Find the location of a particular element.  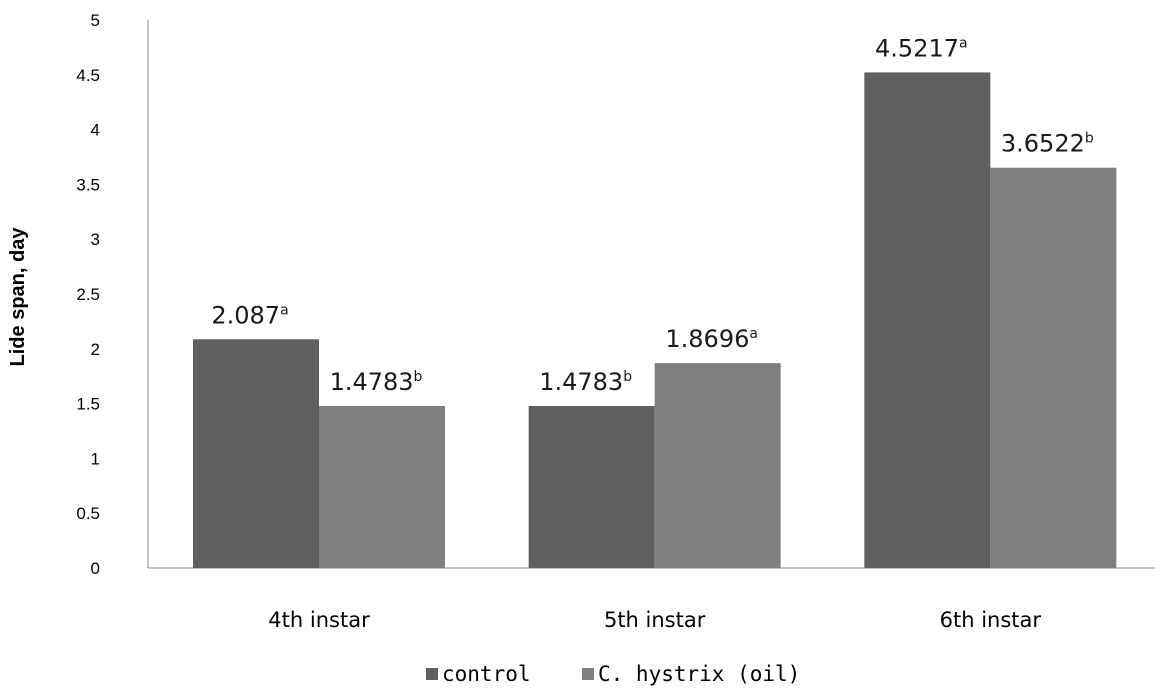

category-labels-group: 4th instar 5th instar 6th instar is located at coordinates (654, 620).